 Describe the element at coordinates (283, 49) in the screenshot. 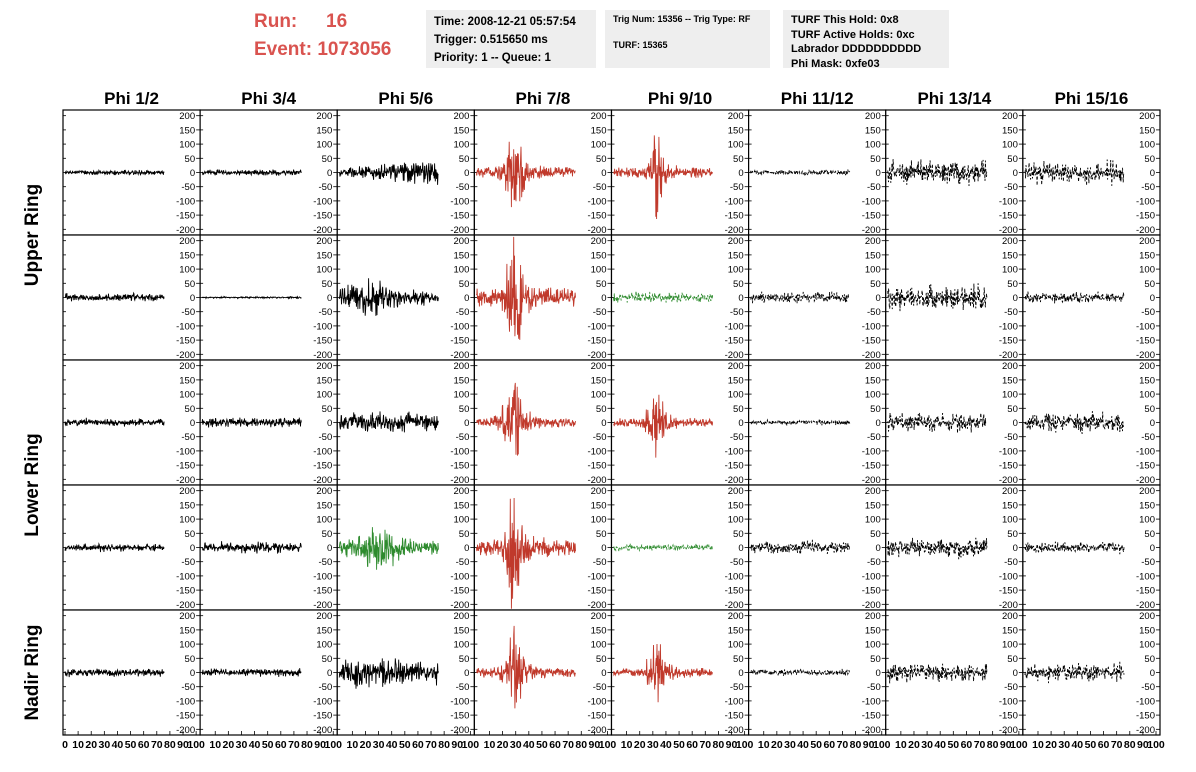

I see `event-label: Event:` at that location.